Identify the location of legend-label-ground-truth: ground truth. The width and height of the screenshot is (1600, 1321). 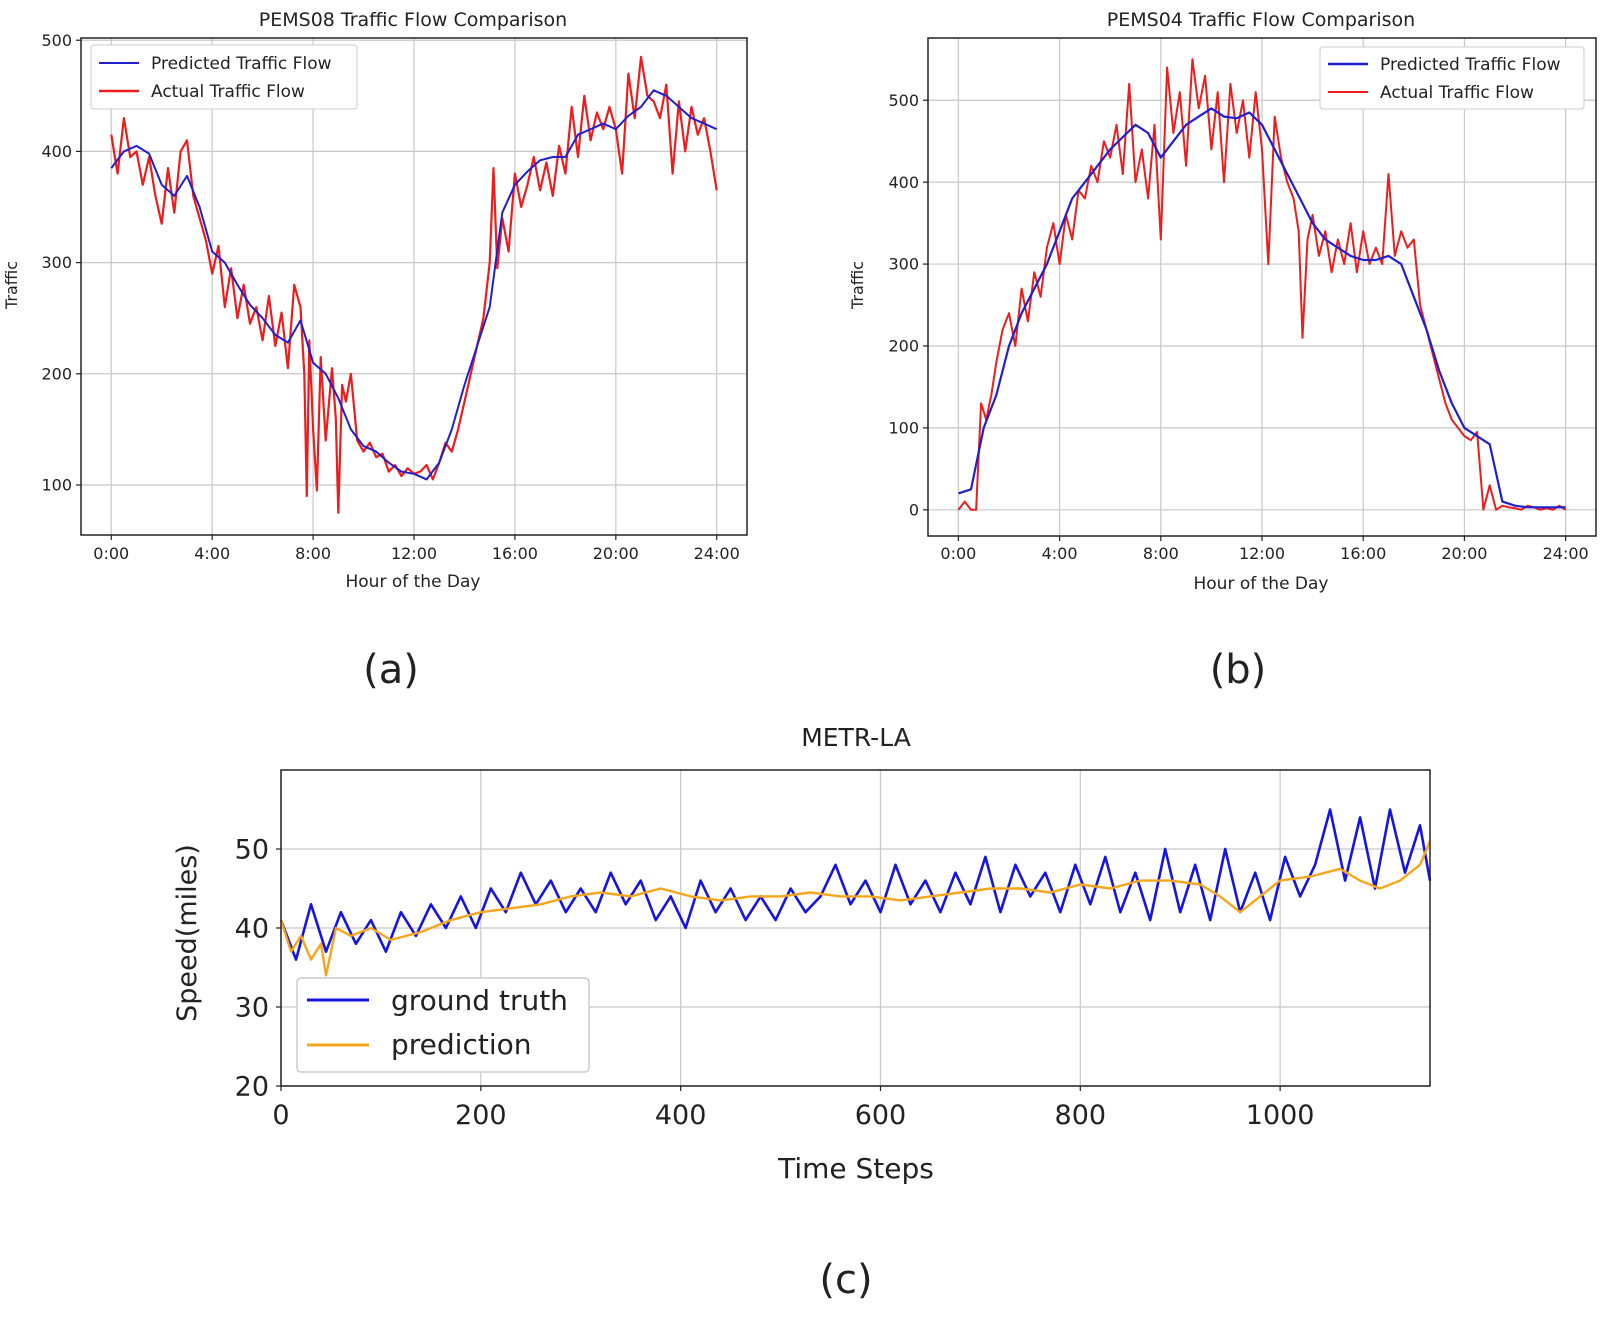
(479, 1000).